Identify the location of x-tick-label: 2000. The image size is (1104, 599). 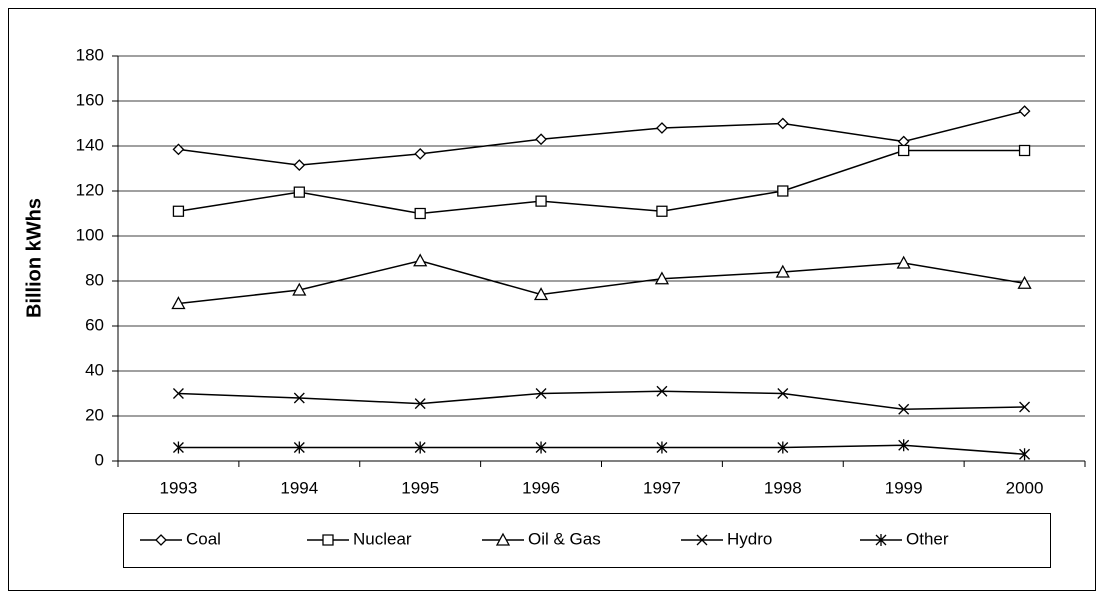
(1025, 487).